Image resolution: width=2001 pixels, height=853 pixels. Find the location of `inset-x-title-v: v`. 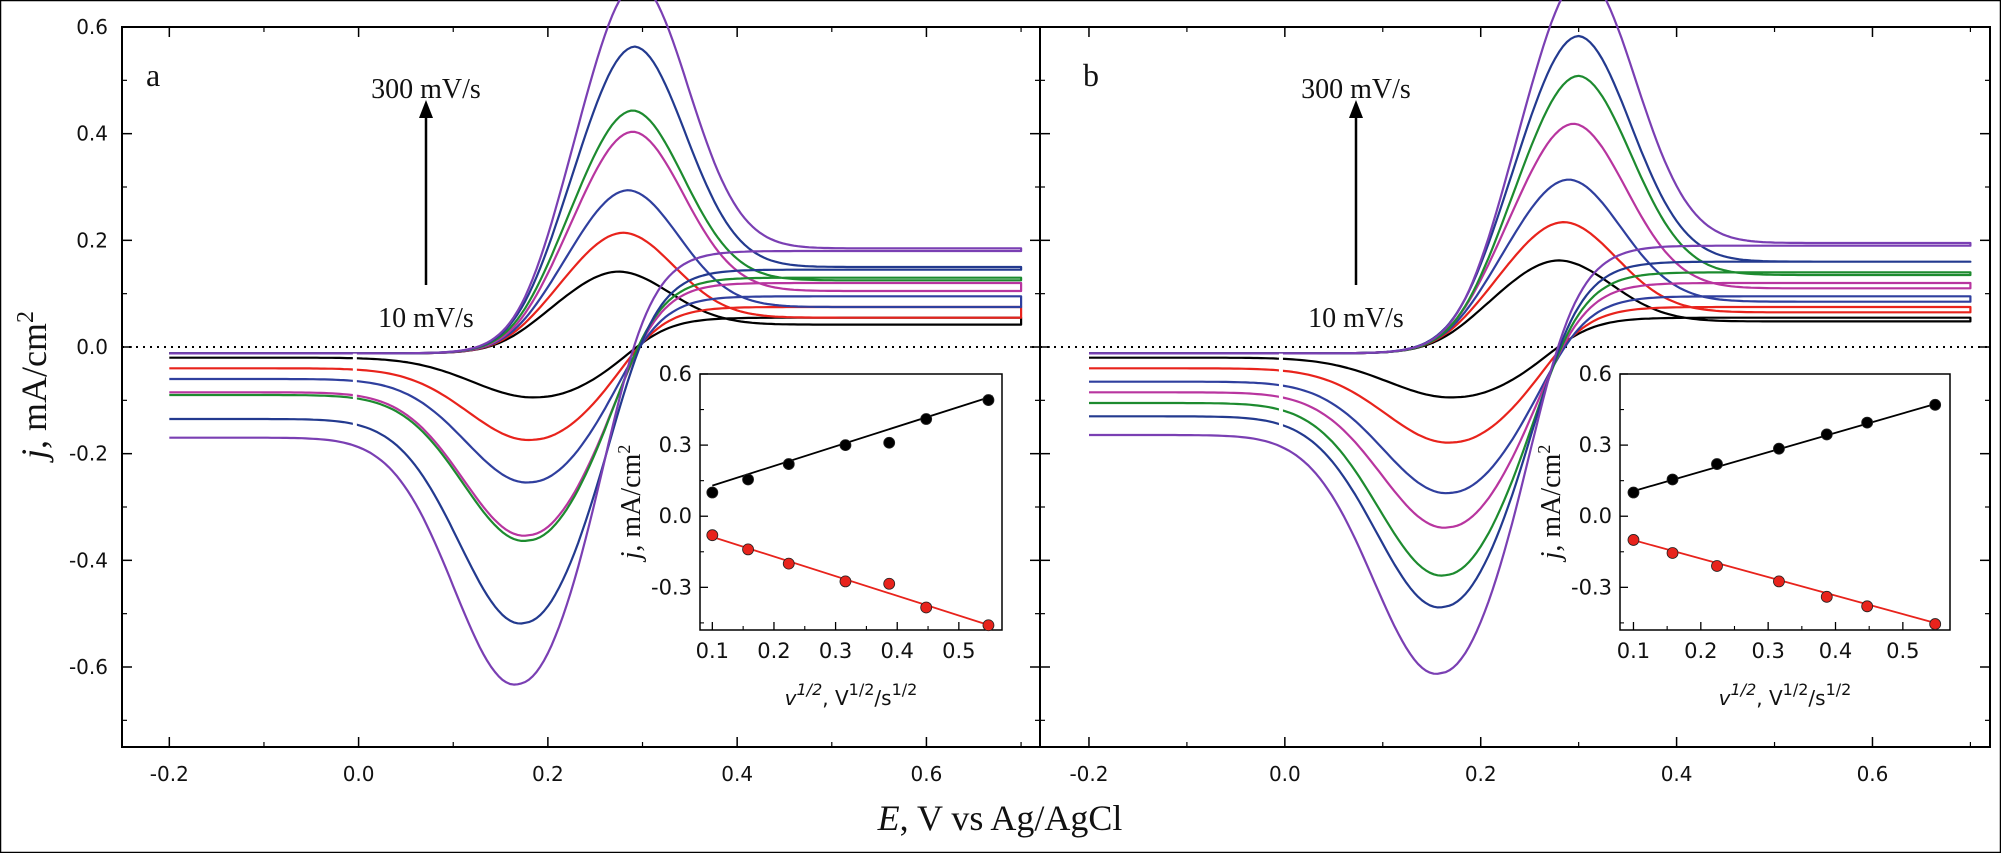

inset-x-title-v: v is located at coordinates (791, 698).